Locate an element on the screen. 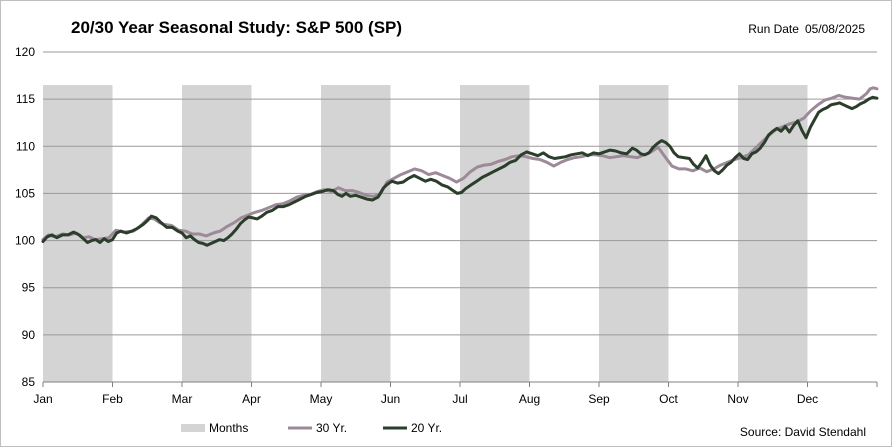  y-tick-label: 100 is located at coordinates (25, 241).